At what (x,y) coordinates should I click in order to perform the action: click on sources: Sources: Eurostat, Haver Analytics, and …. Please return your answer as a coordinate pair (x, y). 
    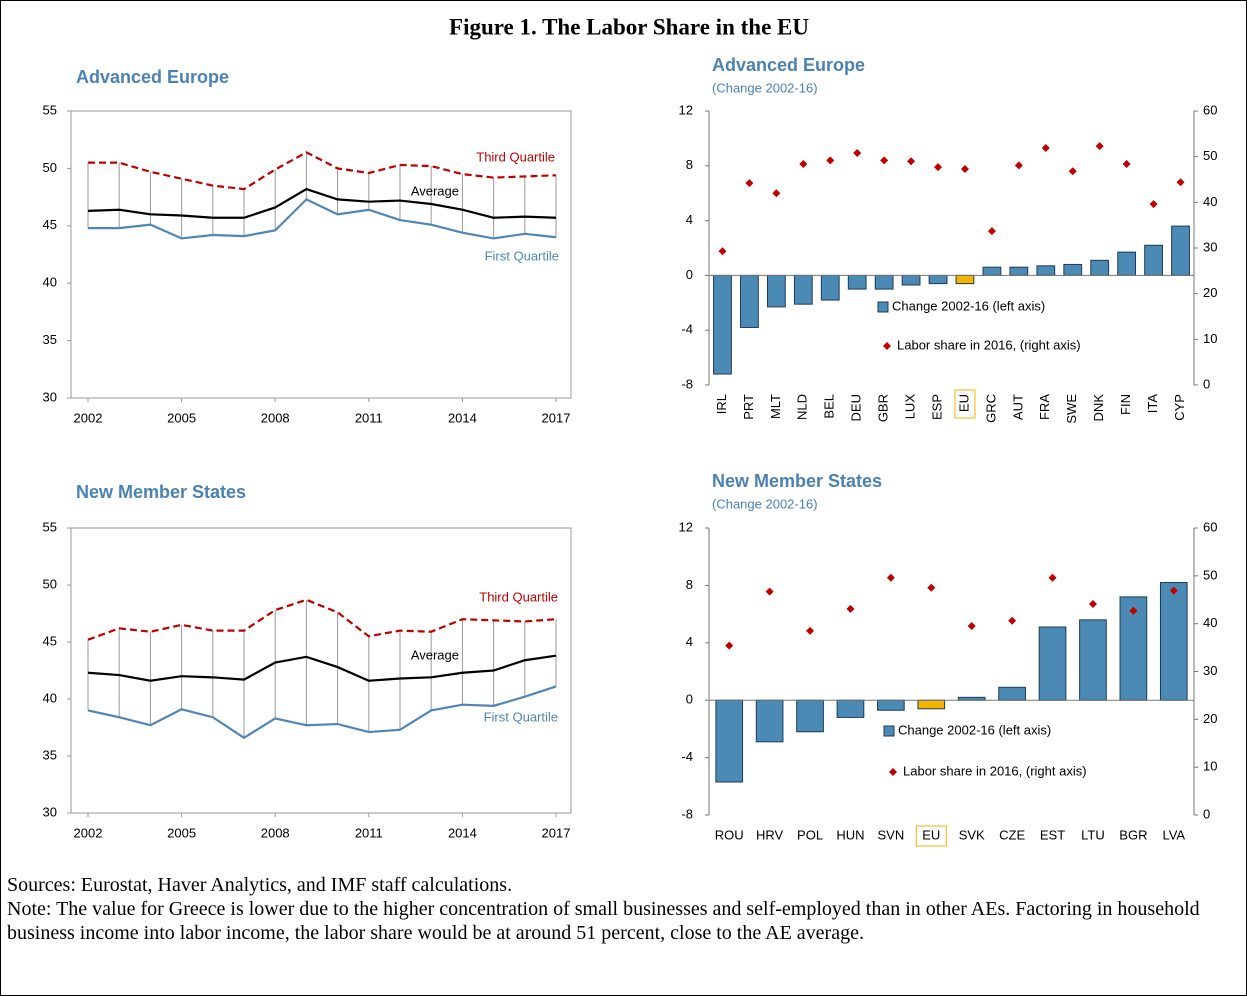
    Looking at the image, I should click on (260, 885).